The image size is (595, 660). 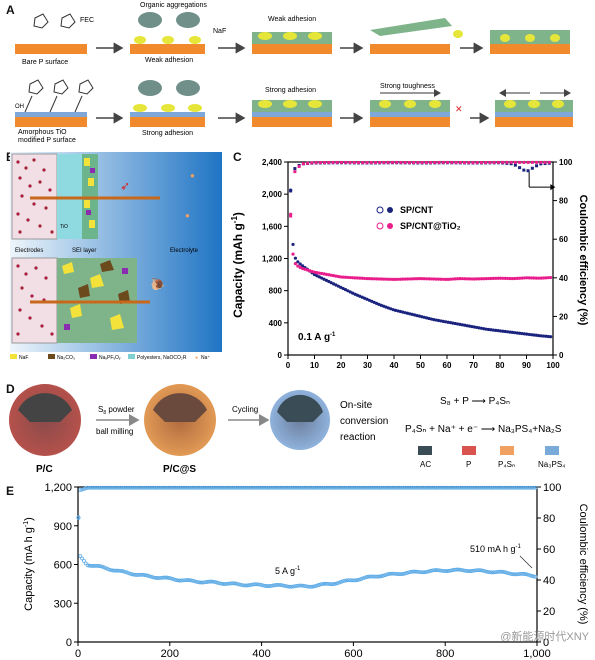 I want to click on legend-ac: AC, so click(x=425, y=464).